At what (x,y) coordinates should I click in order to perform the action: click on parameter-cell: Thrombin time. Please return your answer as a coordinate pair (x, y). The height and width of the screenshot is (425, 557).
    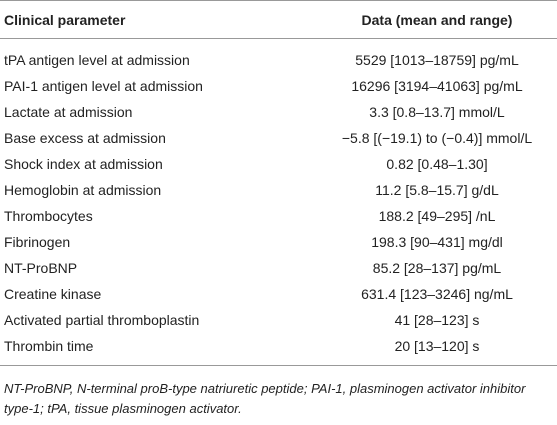
    Looking at the image, I should click on (49, 346).